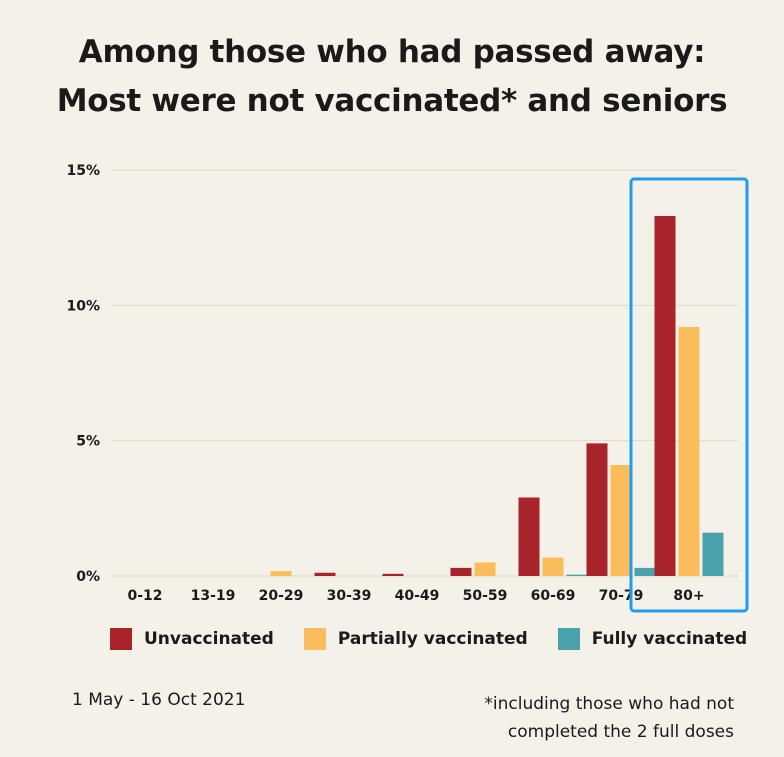 The height and width of the screenshot is (757, 784). I want to click on legend-item-unvaccinated: Unvaccinated, so click(192, 639).